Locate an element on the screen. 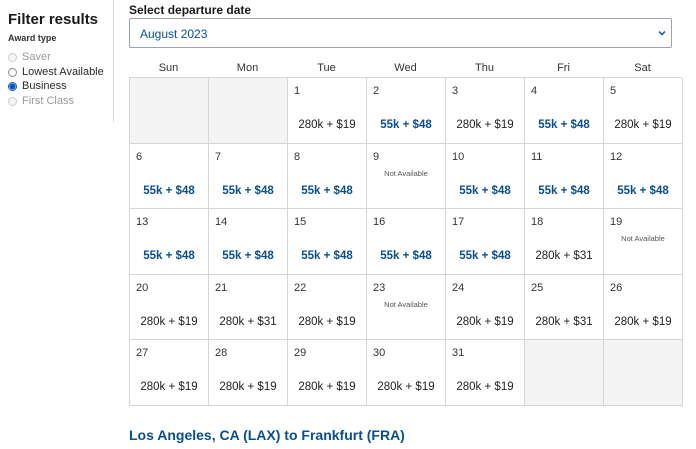 This screenshot has width=696, height=449. weekday-label: Tue is located at coordinates (326, 68).